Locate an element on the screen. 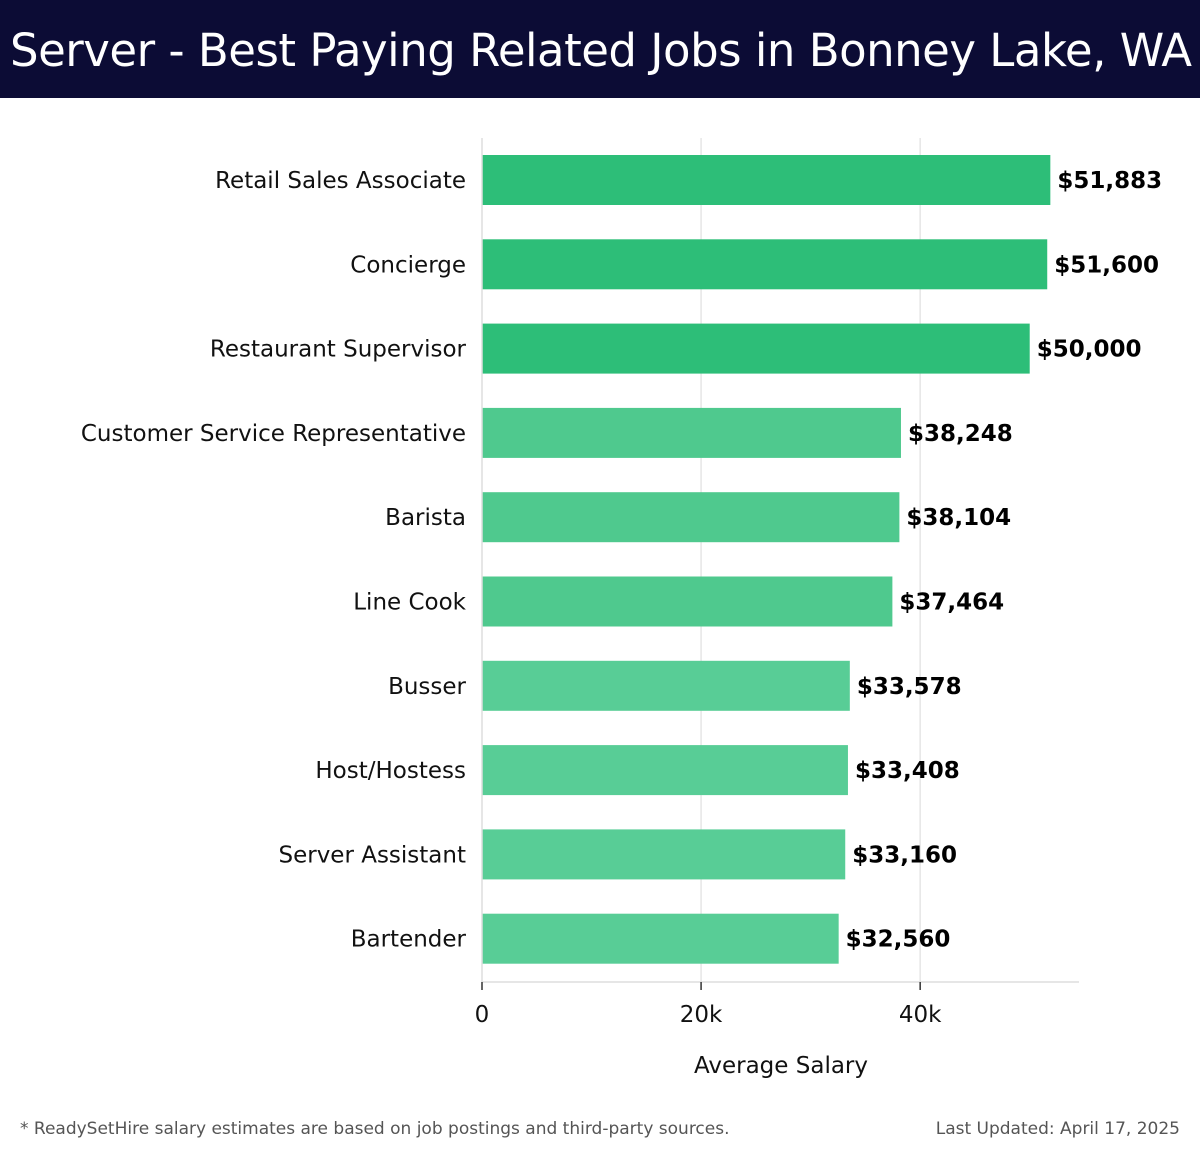 The height and width of the screenshot is (1158, 1200). category-label: Restaurant Supervisor is located at coordinates (338, 350).